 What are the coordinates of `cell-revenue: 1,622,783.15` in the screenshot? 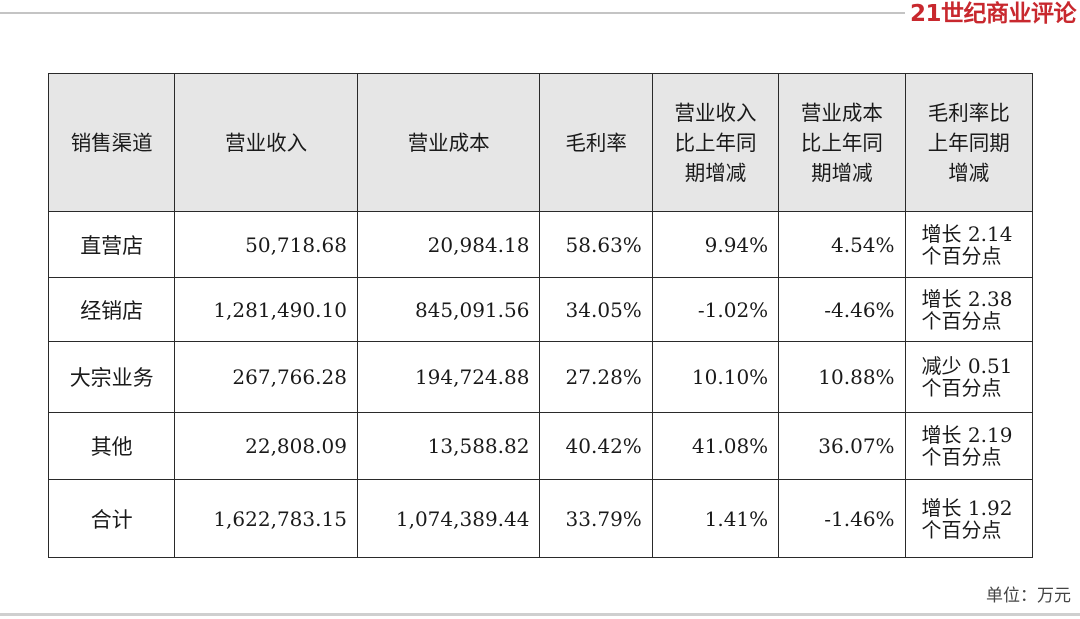 It's located at (266, 518).